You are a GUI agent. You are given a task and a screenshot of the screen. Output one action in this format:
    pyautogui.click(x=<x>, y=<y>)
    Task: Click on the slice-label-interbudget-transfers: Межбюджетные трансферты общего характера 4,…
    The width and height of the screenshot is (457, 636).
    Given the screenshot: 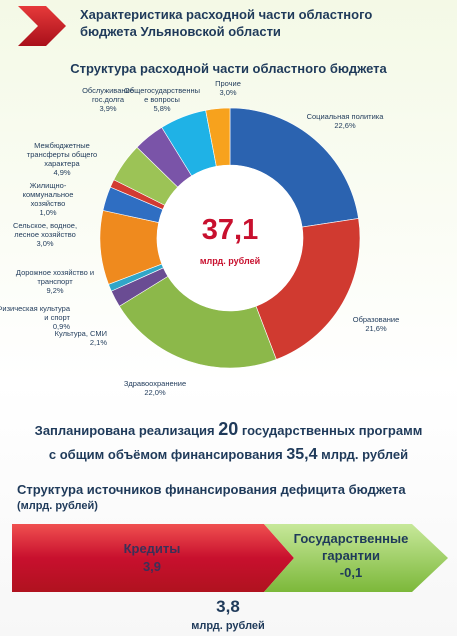 What is the action you would take?
    pyautogui.click(x=62, y=159)
    